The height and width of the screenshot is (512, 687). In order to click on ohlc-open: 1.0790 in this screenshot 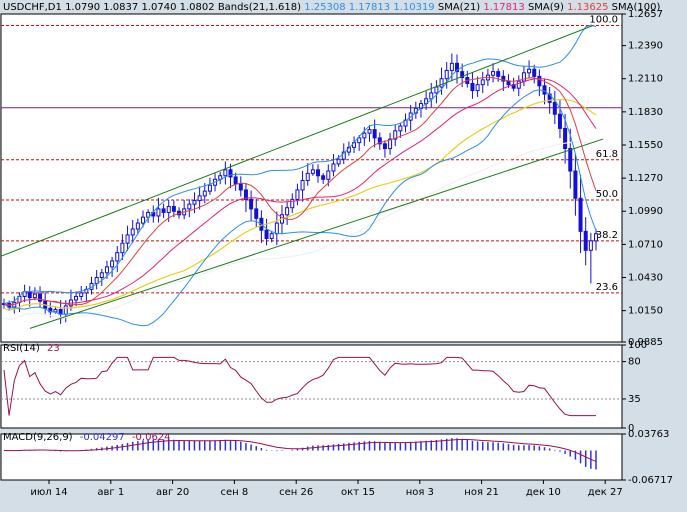, I will do `click(83, 7)`.